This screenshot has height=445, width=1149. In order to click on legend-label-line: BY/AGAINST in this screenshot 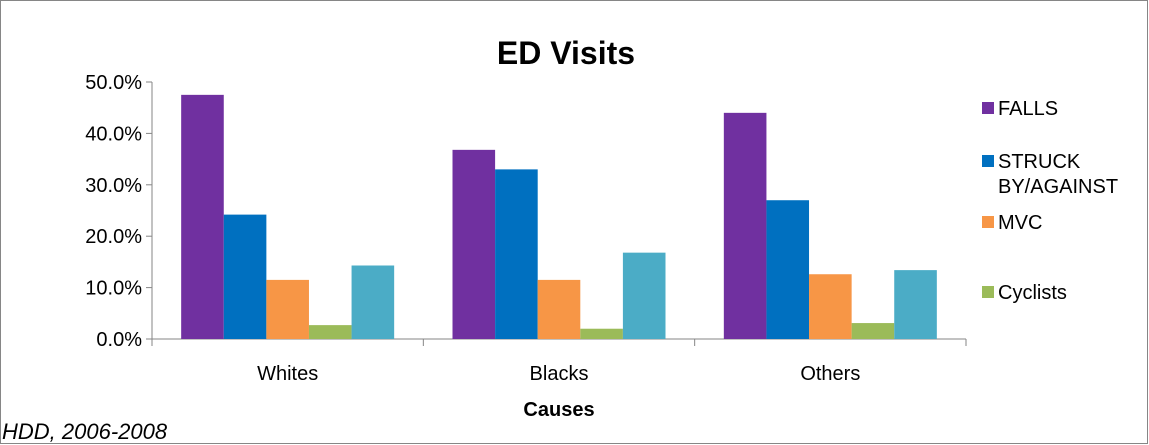, I will do `click(1058, 187)`.